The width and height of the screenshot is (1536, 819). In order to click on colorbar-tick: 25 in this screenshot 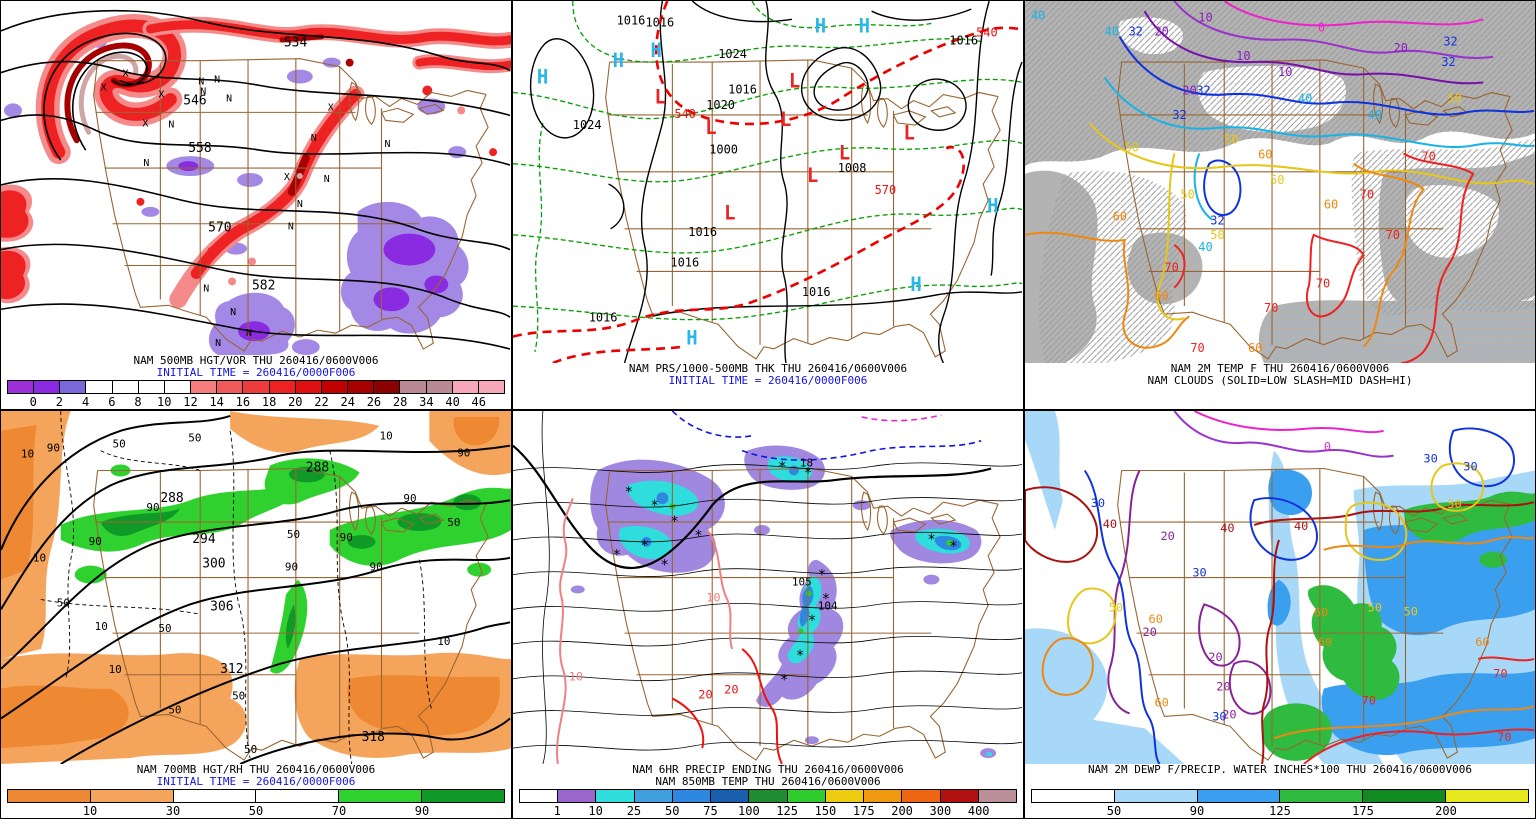, I will do `click(634, 811)`.